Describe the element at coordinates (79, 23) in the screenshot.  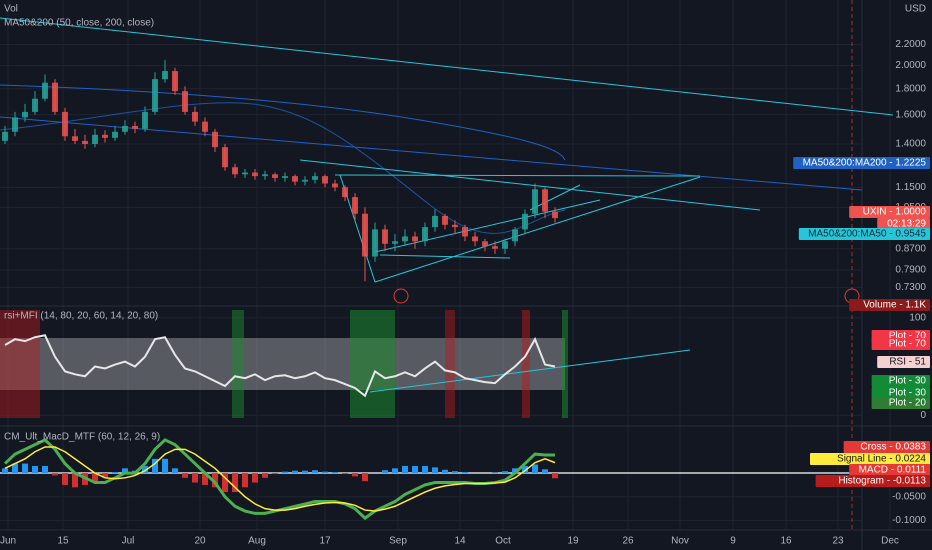
I see `panel-title: MA50&200 (50, close, 200, close)` at that location.